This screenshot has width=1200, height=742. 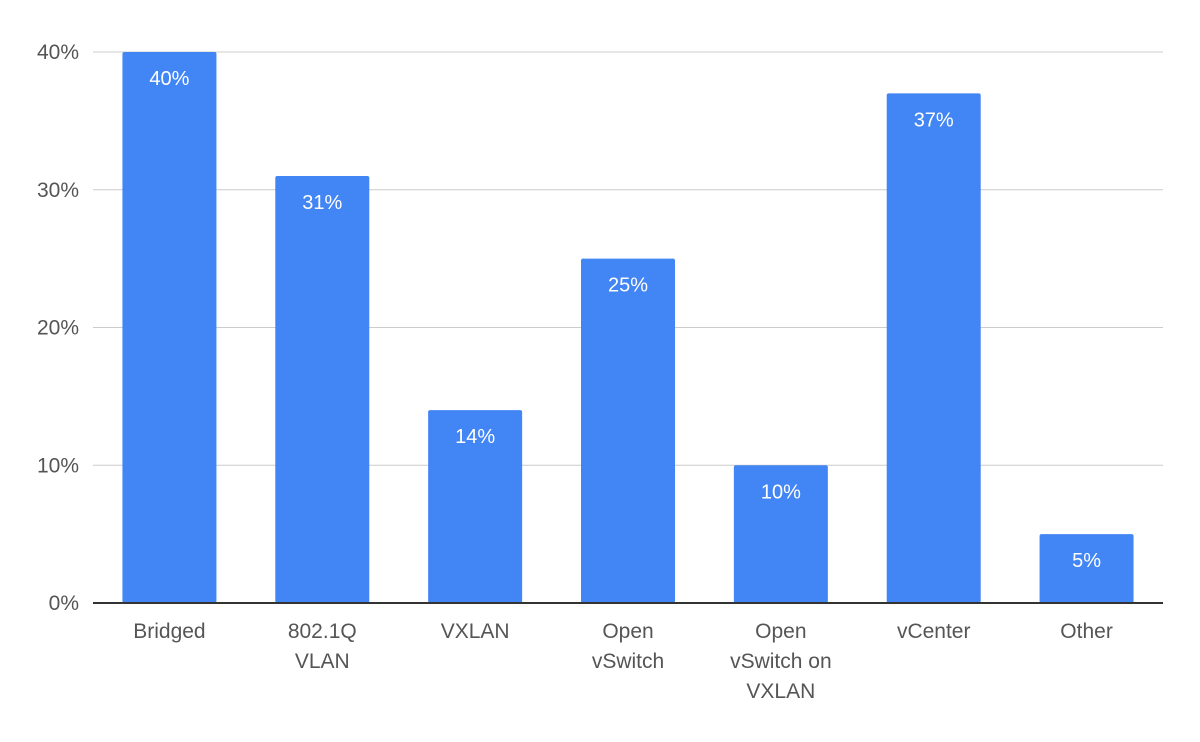 I want to click on x-tick-label: vCenter, so click(x=934, y=631).